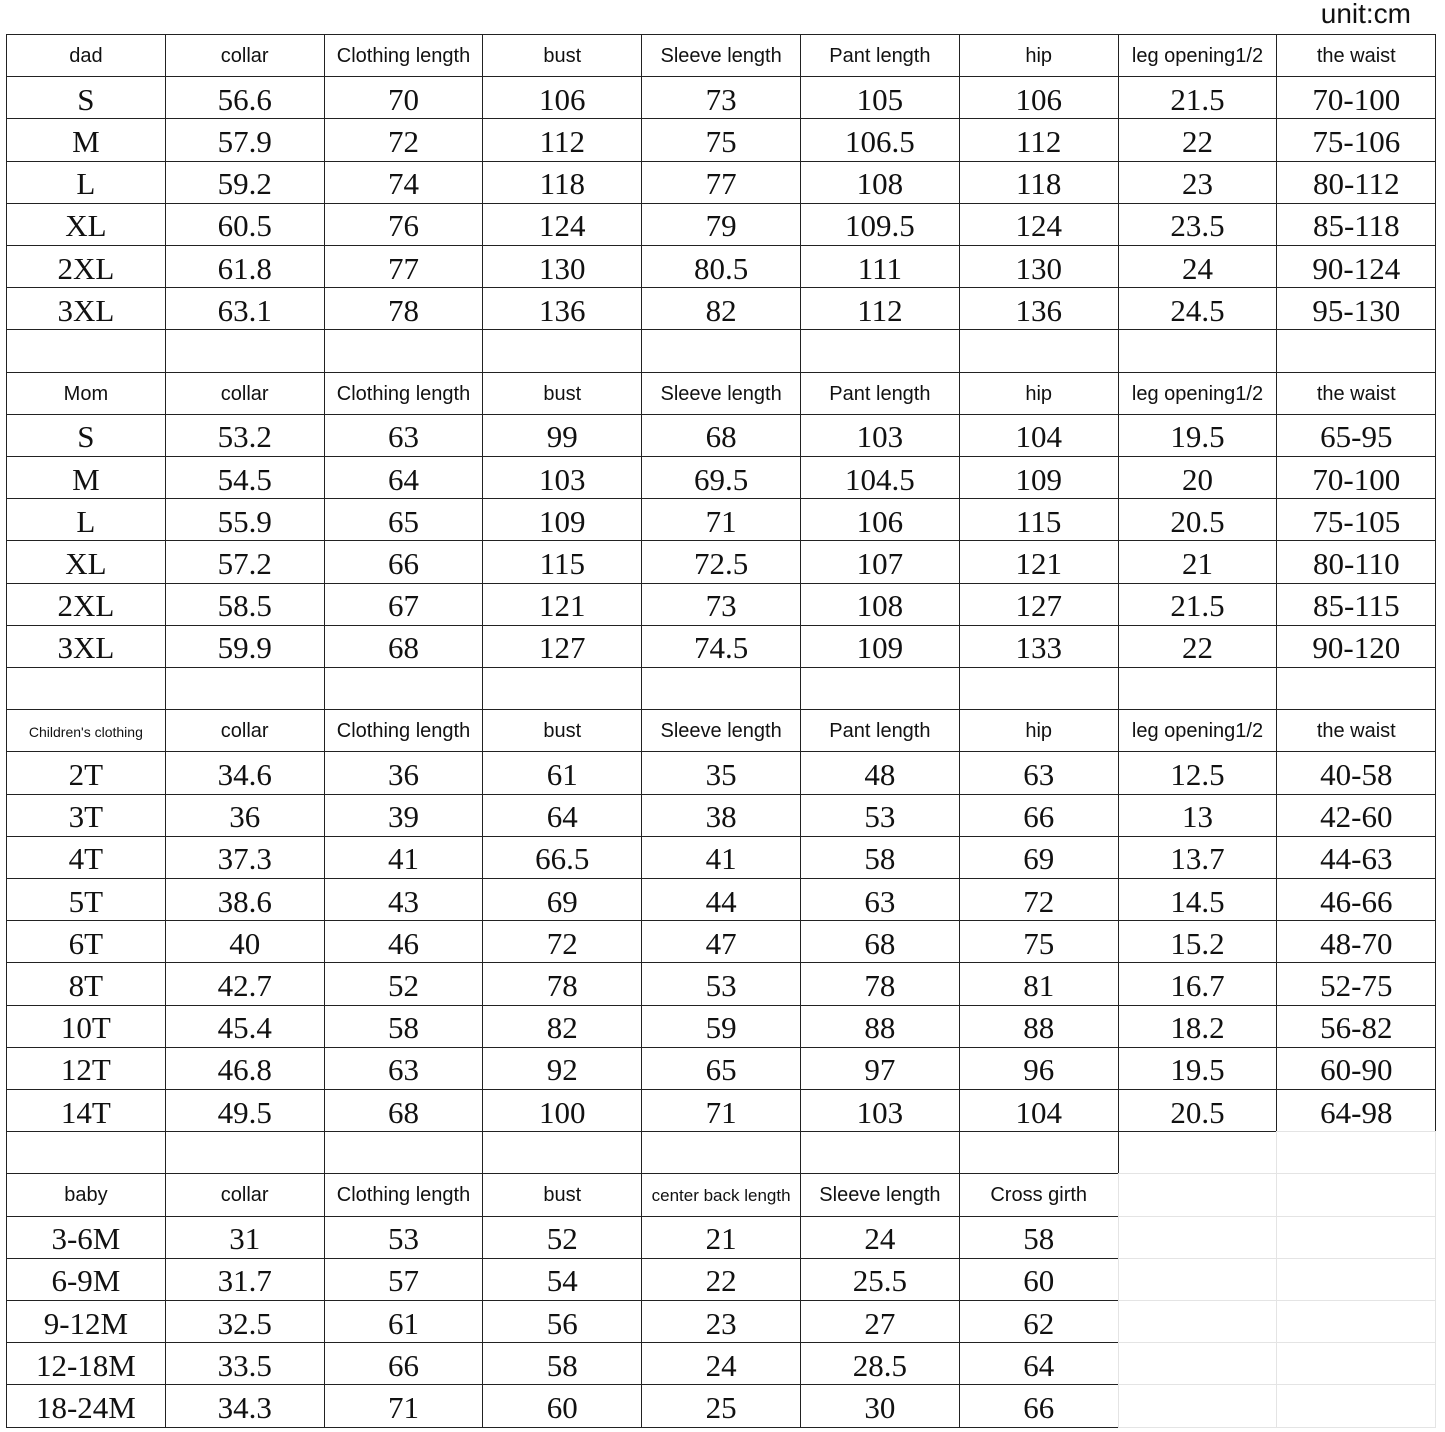 The width and height of the screenshot is (1445, 1432). Describe the element at coordinates (244, 1406) in the screenshot. I see `table-cell: 34.3` at that location.